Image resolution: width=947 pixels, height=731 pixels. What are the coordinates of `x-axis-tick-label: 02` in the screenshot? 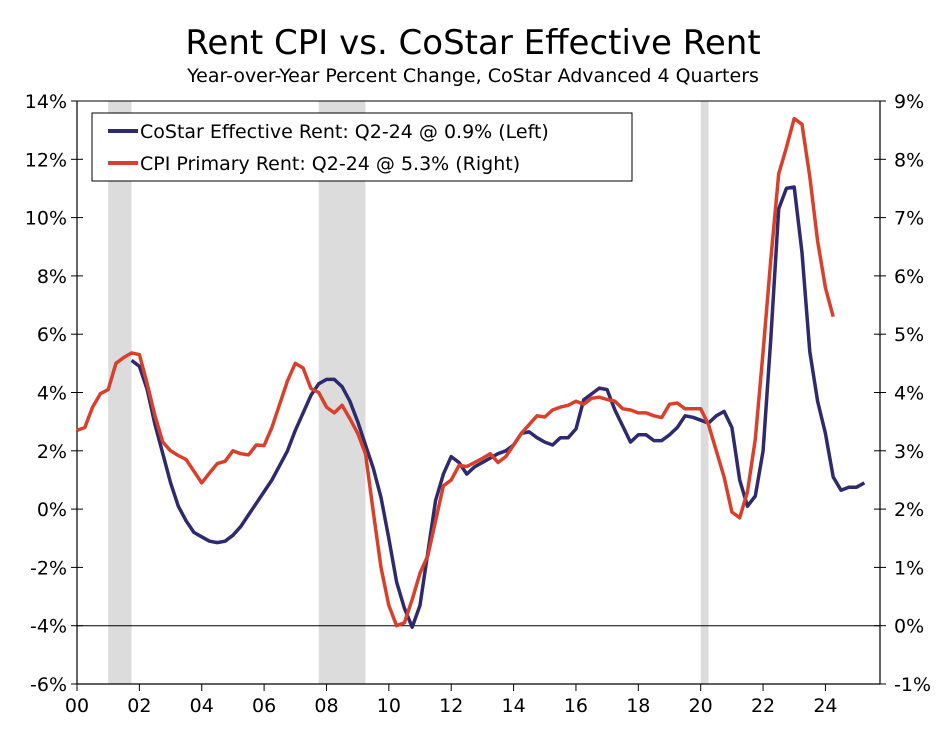 It's located at (139, 706).